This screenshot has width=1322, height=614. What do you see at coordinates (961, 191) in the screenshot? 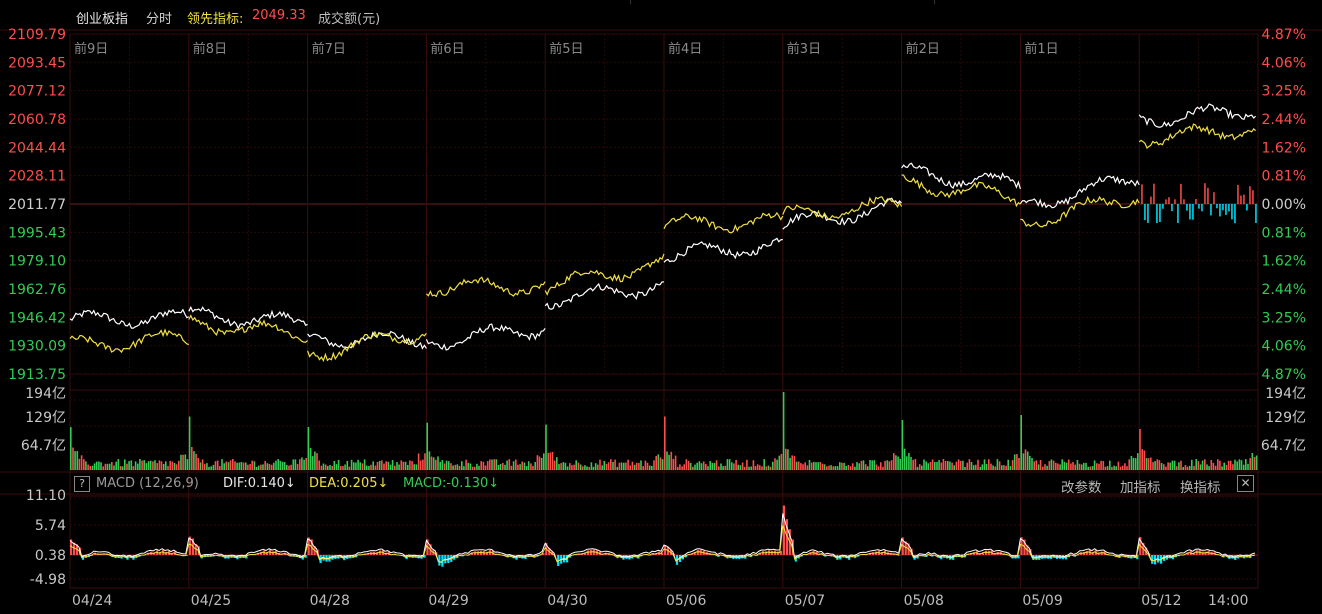
I see `lead-indicator-line` at bounding box center [961, 191].